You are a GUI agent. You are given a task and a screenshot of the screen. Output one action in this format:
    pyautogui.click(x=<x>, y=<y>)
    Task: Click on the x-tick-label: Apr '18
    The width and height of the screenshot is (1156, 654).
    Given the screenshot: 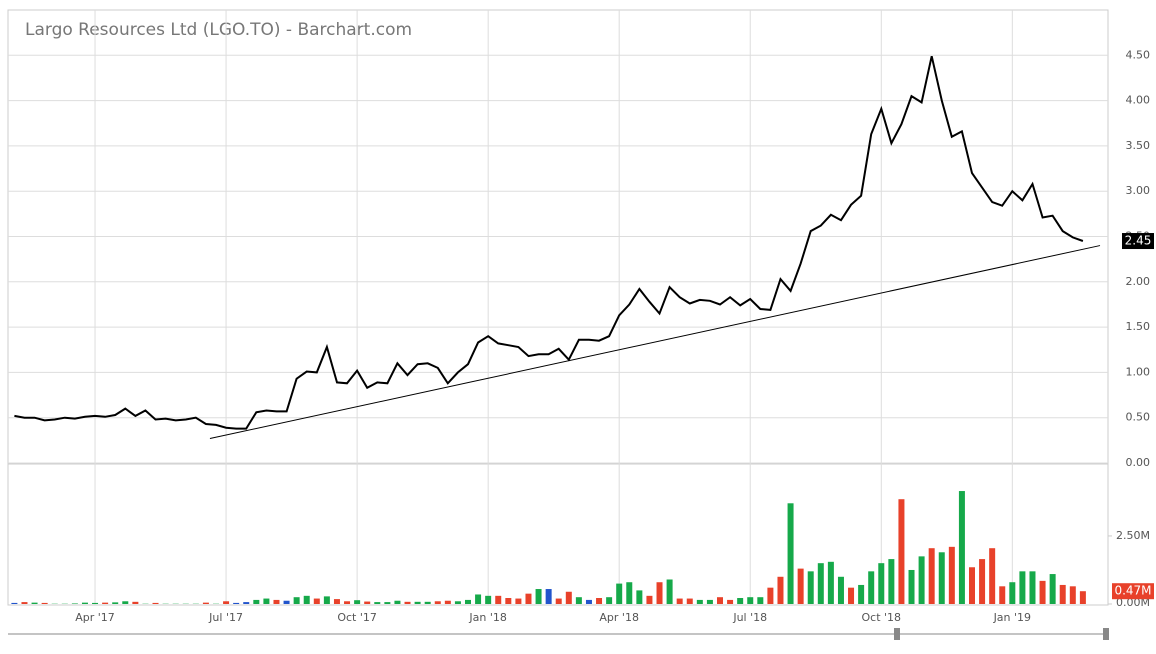 What is the action you would take?
    pyautogui.click(x=619, y=617)
    